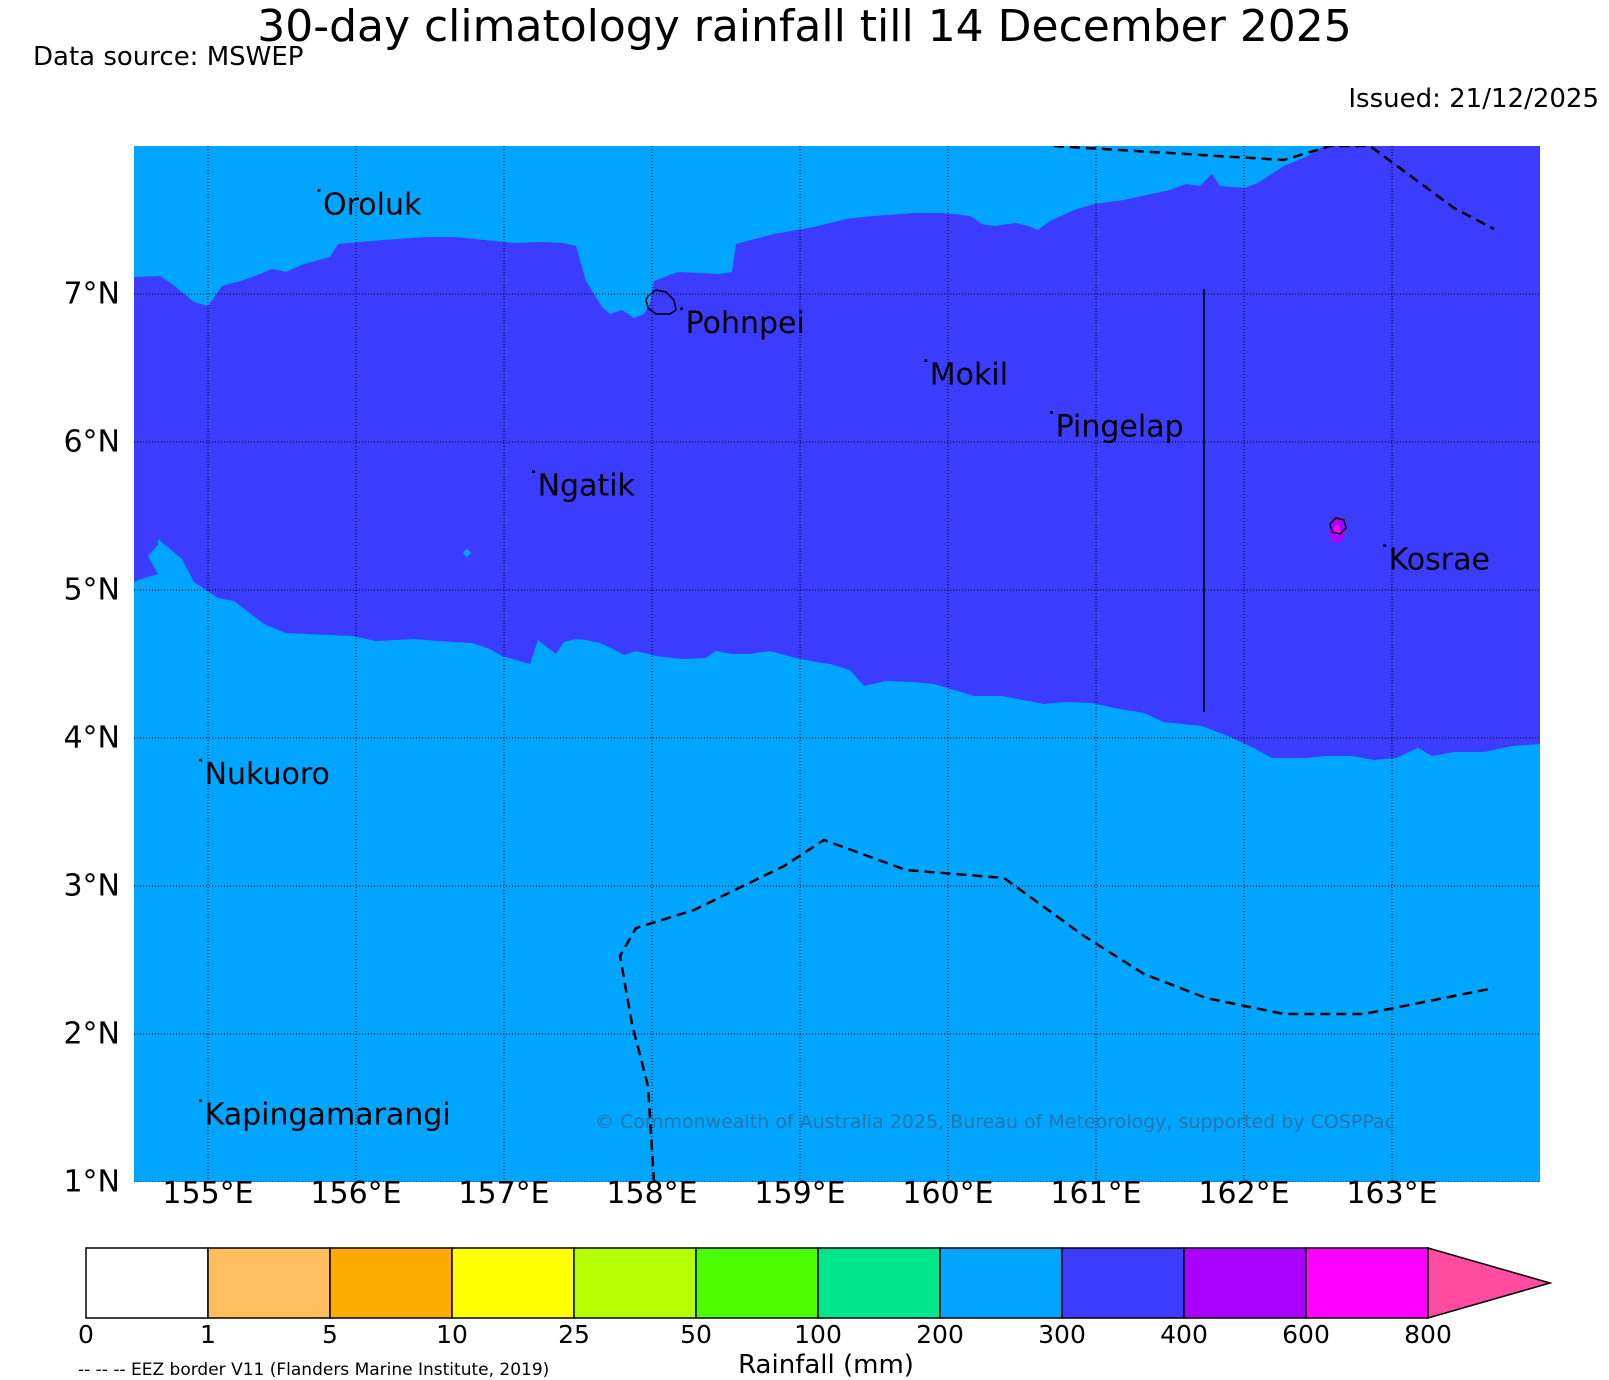  Describe the element at coordinates (1120, 426) in the screenshot. I see `place-label-pingelap: Pingelap` at that location.